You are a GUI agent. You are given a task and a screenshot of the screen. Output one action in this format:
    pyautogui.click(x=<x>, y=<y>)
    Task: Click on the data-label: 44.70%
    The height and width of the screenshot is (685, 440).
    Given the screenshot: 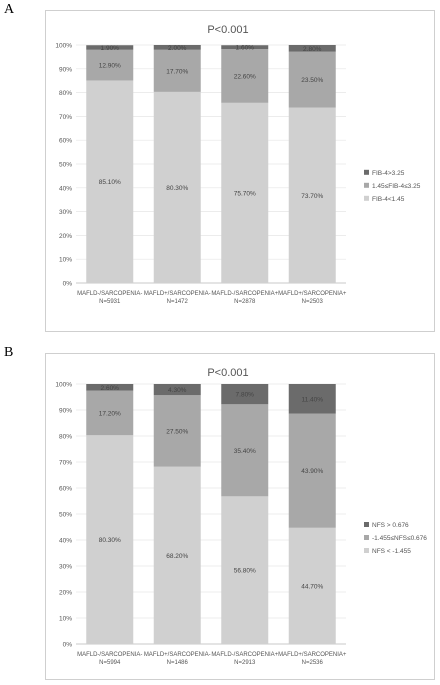 What is the action you would take?
    pyautogui.click(x=312, y=586)
    